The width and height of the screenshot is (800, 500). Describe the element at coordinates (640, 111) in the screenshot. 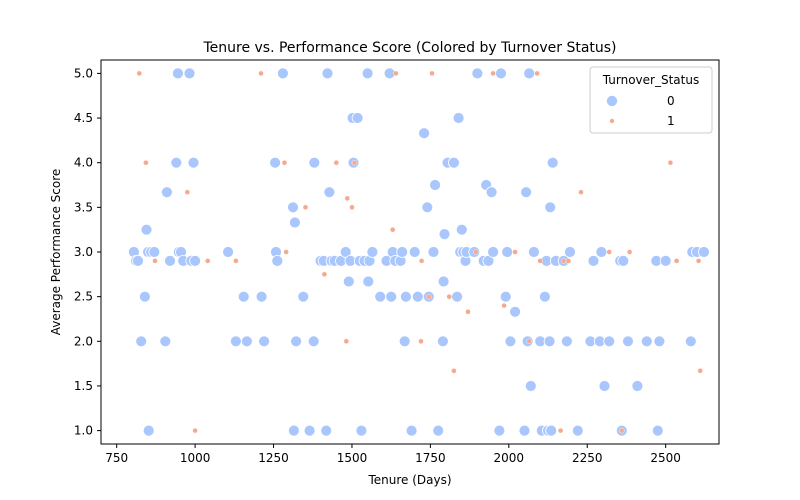

I see `legend-items: 01` at that location.